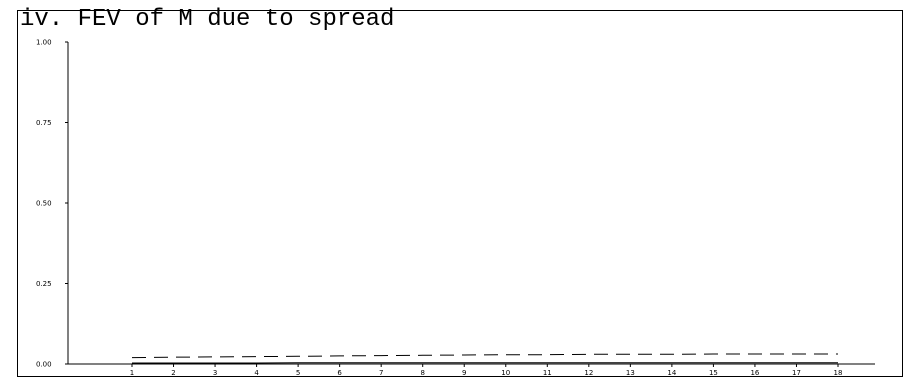 The image size is (917, 383). I want to click on x-tick-label: 14, so click(671, 373).